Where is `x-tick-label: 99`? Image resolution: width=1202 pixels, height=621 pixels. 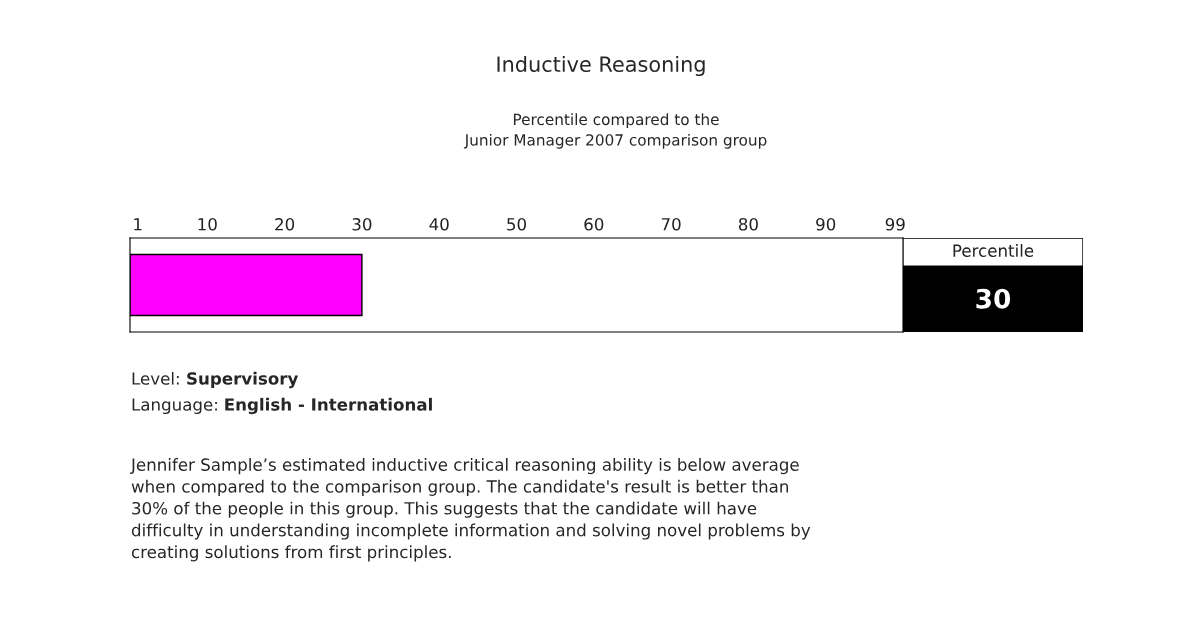
x-tick-label: 99 is located at coordinates (895, 224).